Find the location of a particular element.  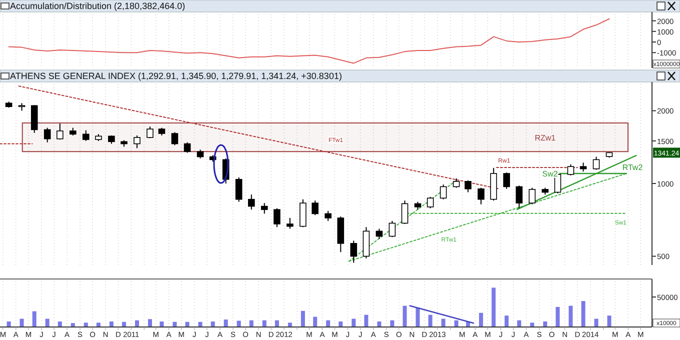

band-label: RZw1 is located at coordinates (545, 137).